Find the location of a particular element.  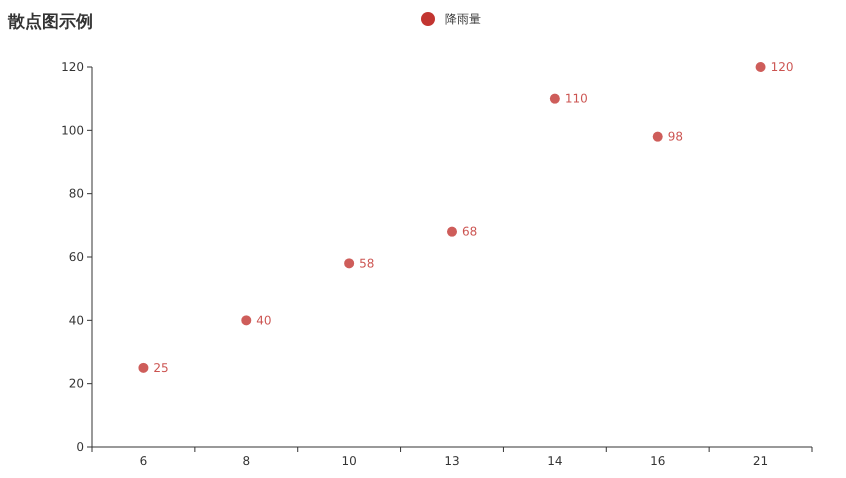

data-label: 40 is located at coordinates (264, 320).